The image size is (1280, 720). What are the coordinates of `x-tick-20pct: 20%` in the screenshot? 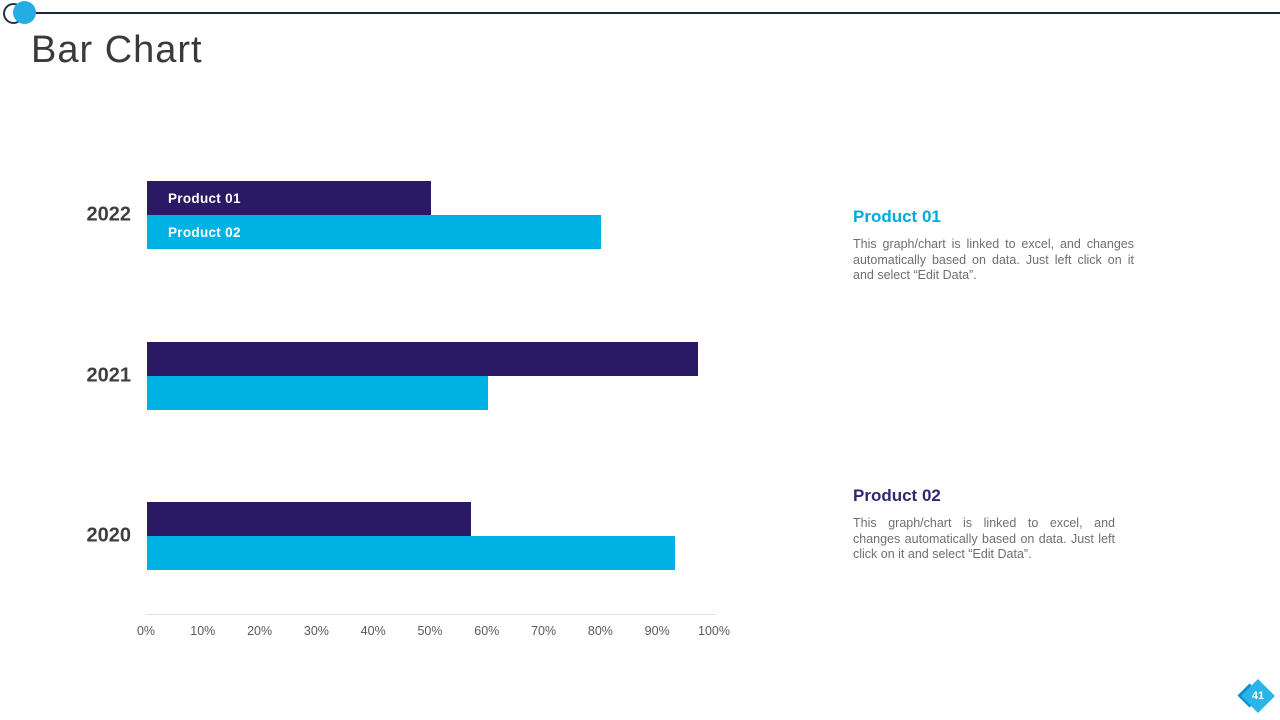 It's located at (260, 631).